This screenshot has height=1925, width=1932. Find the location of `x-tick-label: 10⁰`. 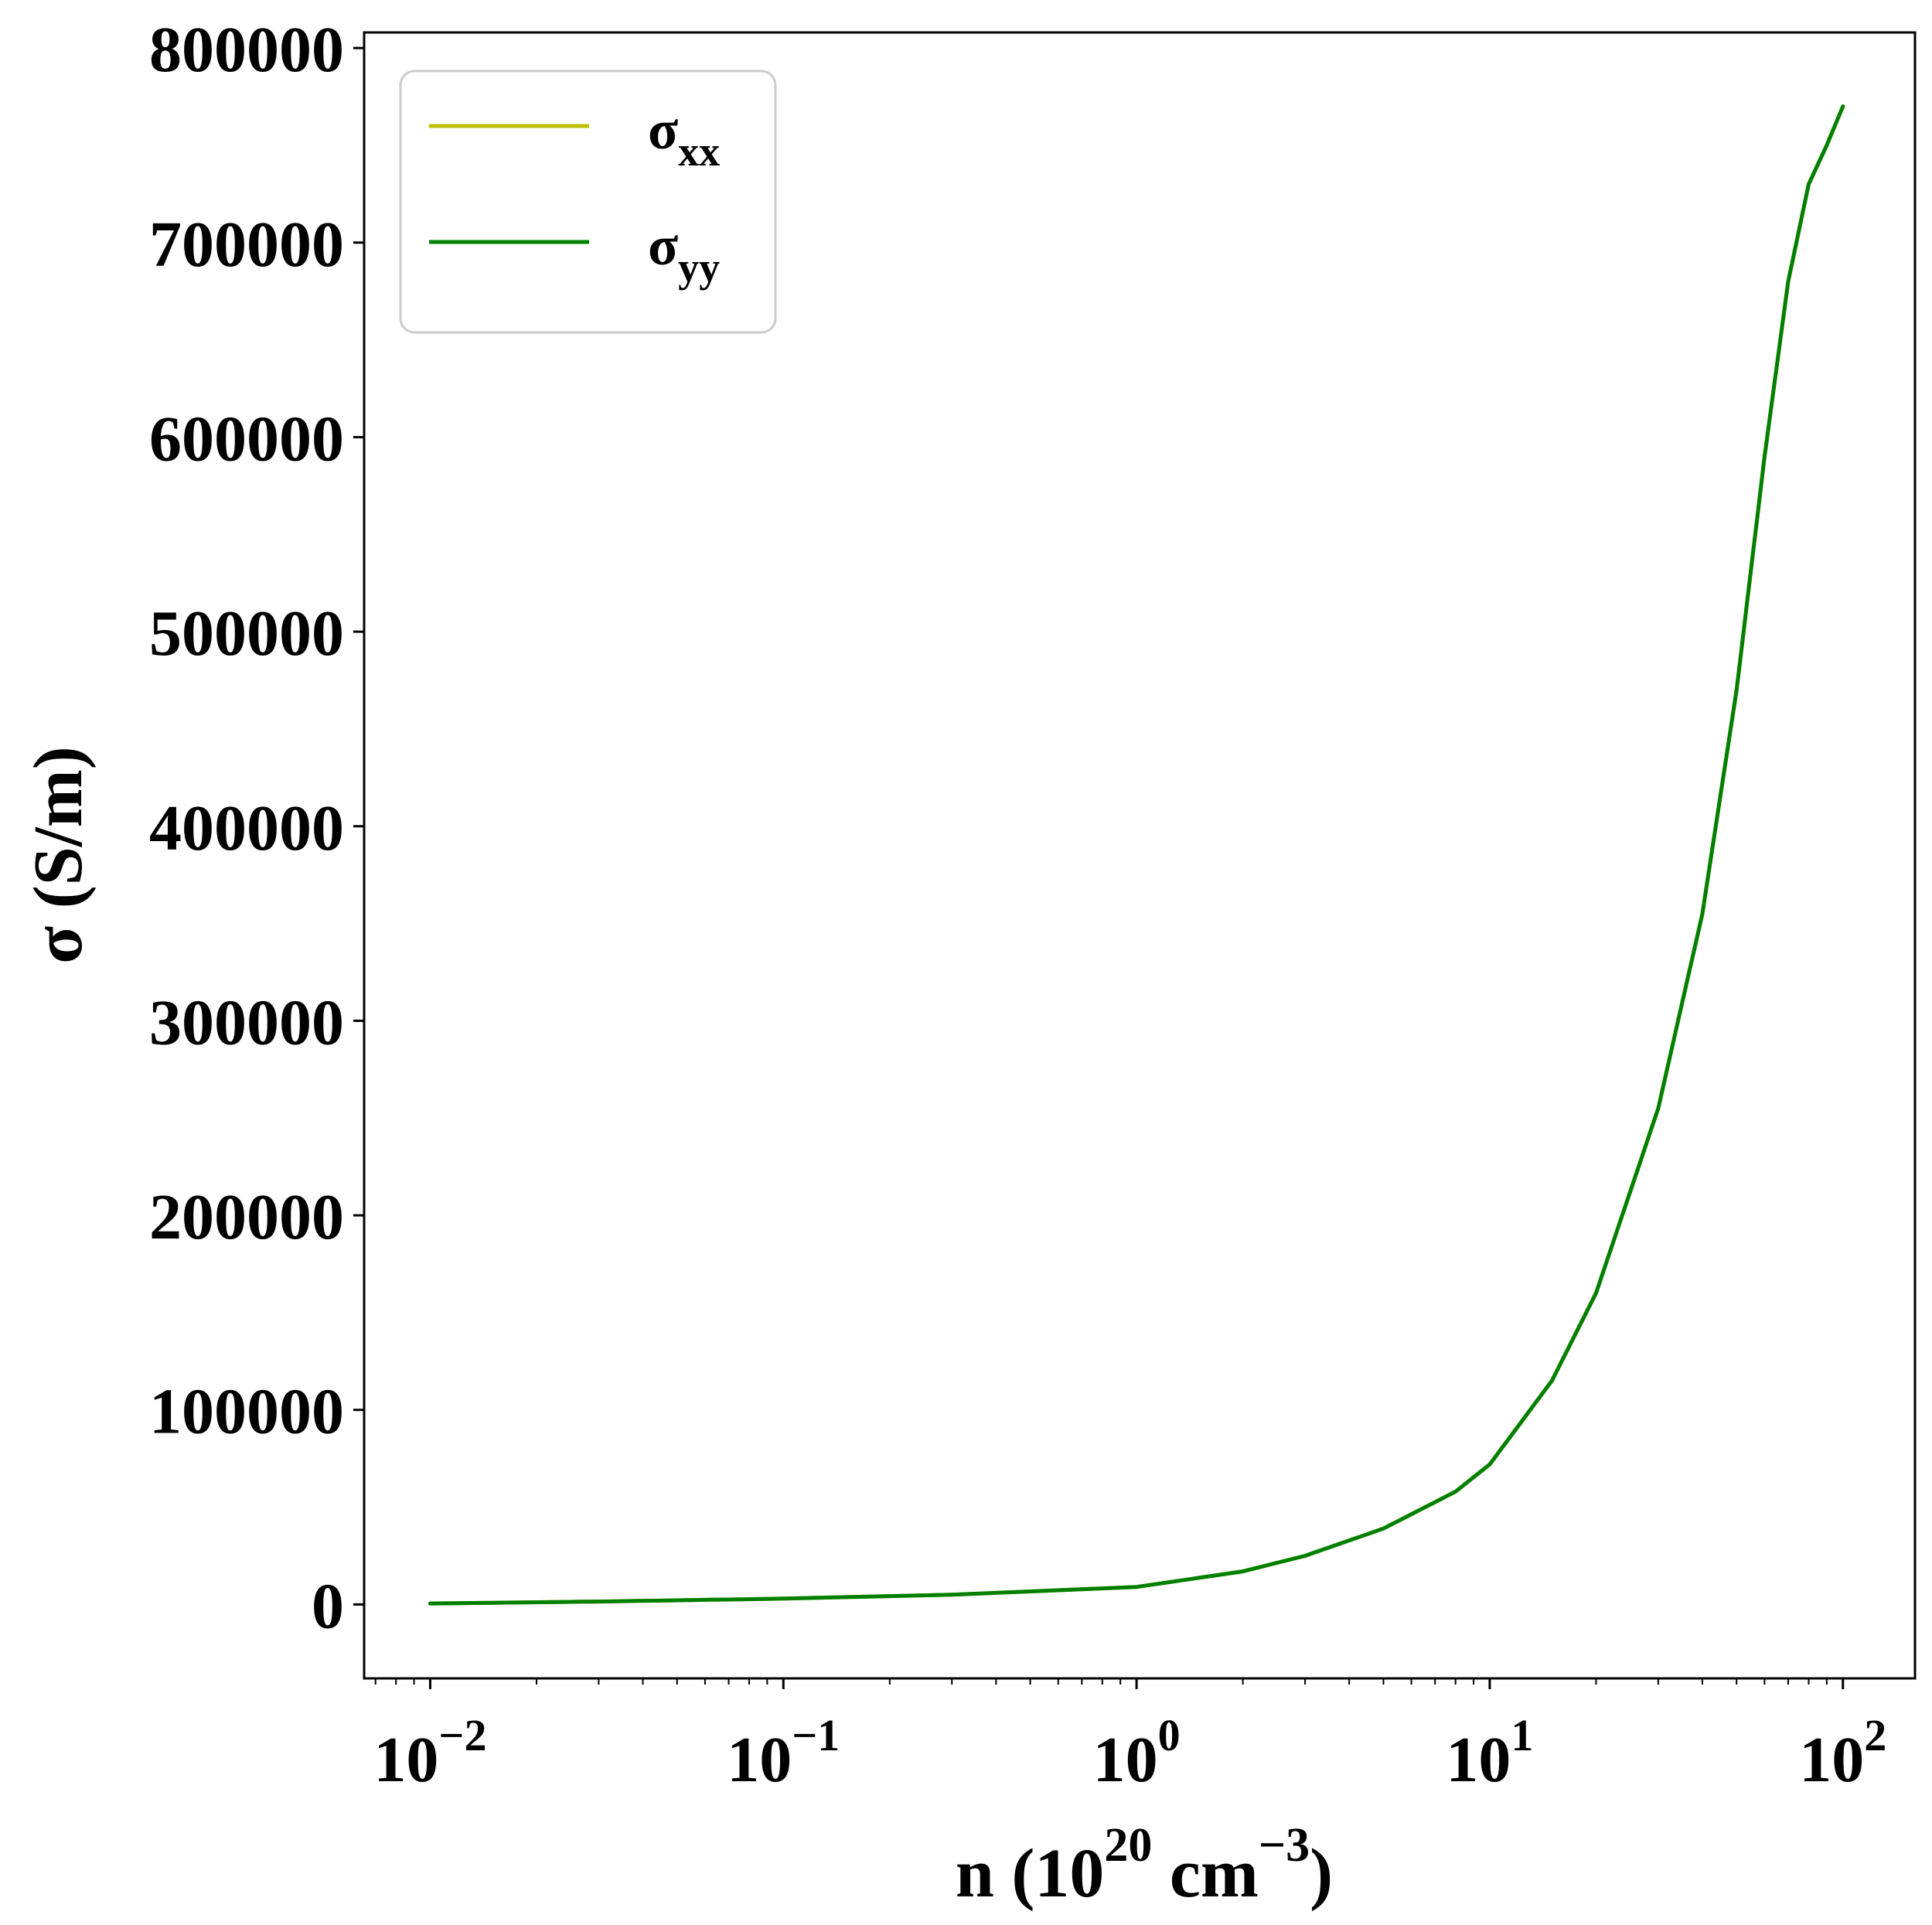

x-tick-label: 10⁰ is located at coordinates (1137, 1753).